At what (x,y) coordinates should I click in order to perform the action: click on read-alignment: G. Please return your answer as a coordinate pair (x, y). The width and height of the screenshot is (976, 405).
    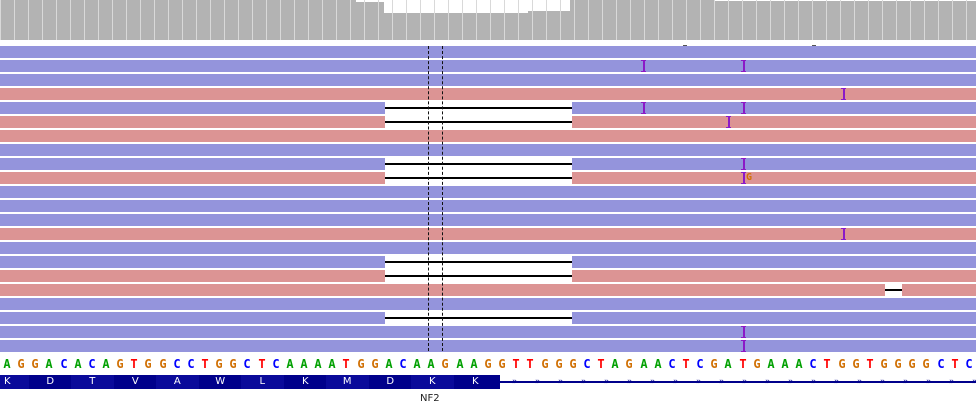
    Looking at the image, I should click on (488, 178).